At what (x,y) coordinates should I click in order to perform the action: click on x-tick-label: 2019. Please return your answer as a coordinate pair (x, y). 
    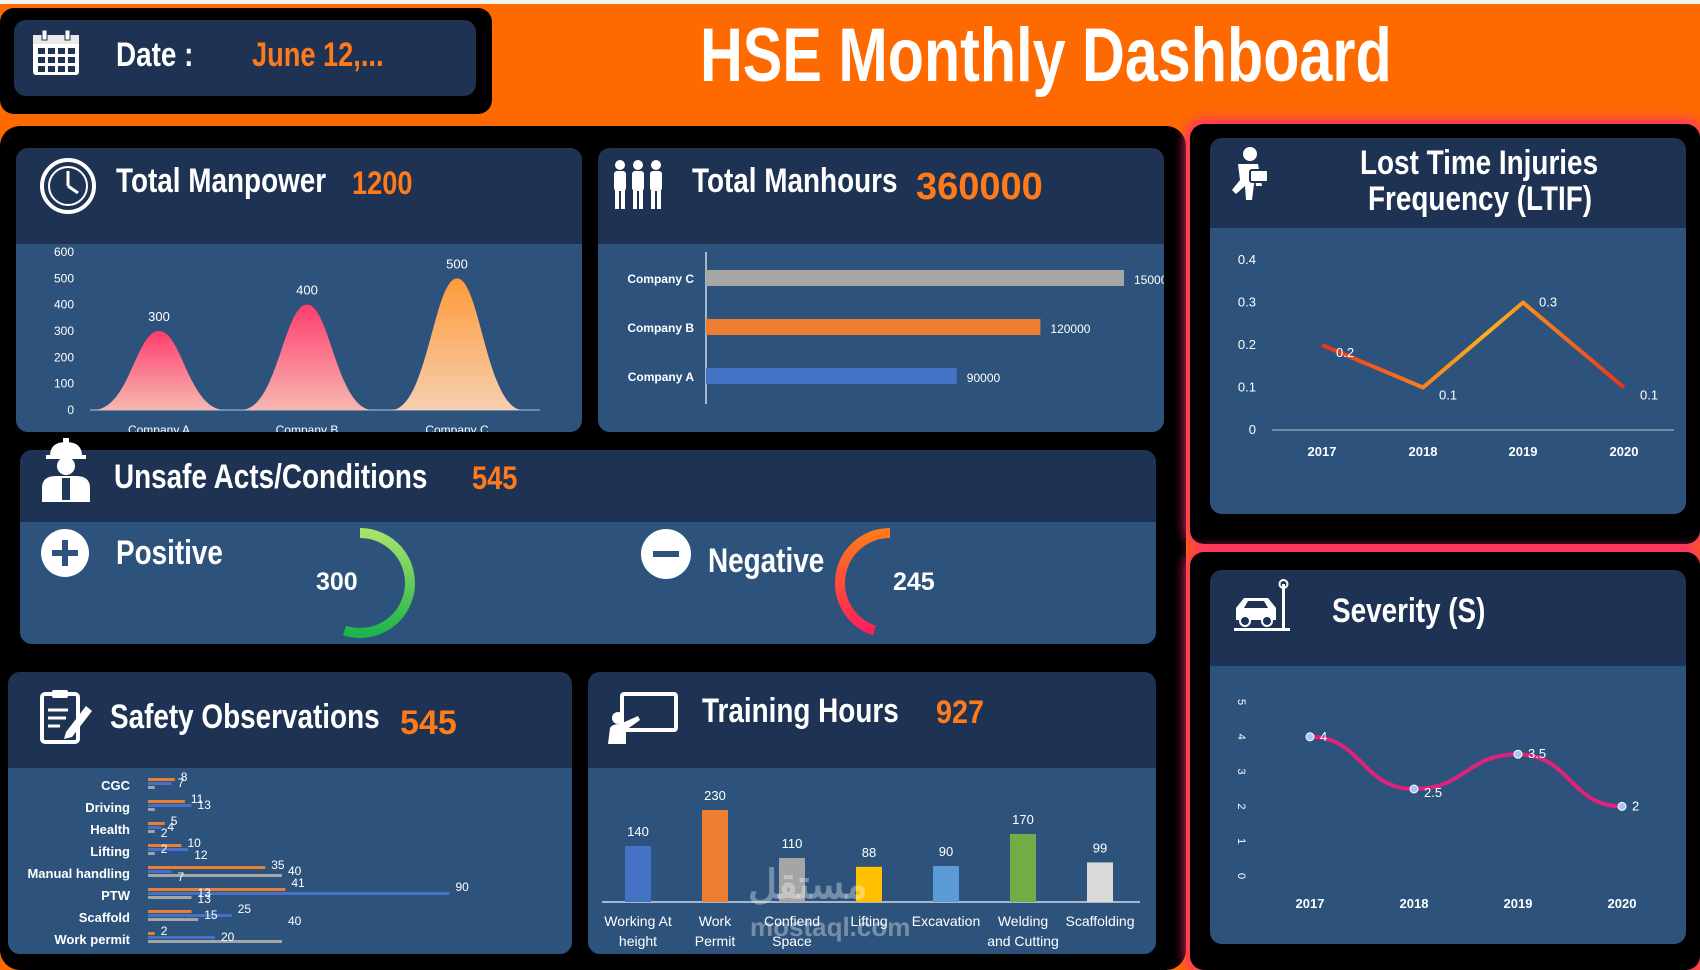
    Looking at the image, I should click on (1523, 451).